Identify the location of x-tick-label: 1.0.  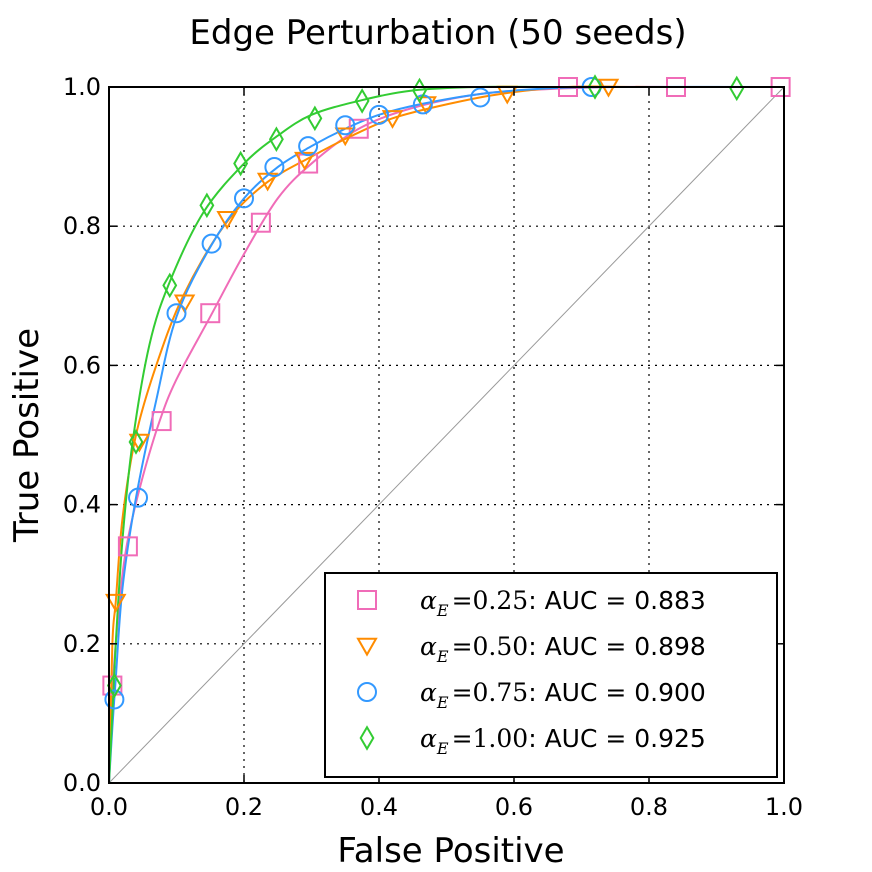
(784, 807).